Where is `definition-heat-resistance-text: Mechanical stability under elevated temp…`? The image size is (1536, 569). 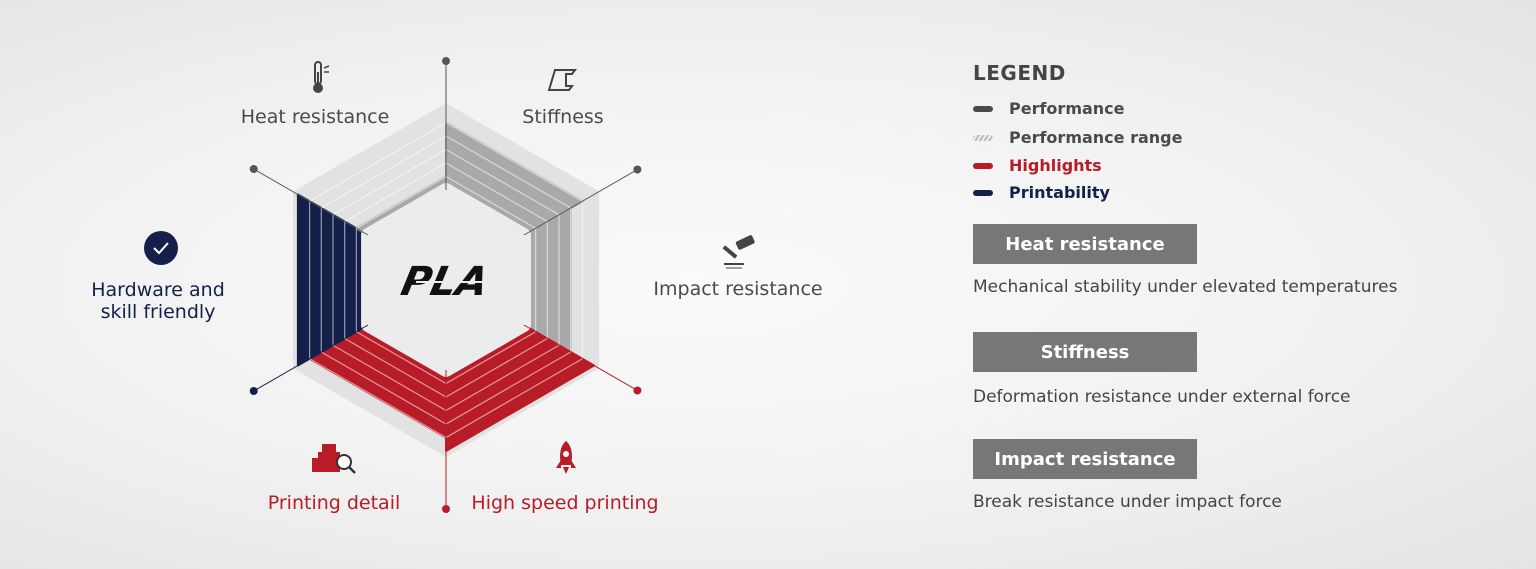 definition-heat-resistance-text: Mechanical stability under elevated temp… is located at coordinates (1185, 287).